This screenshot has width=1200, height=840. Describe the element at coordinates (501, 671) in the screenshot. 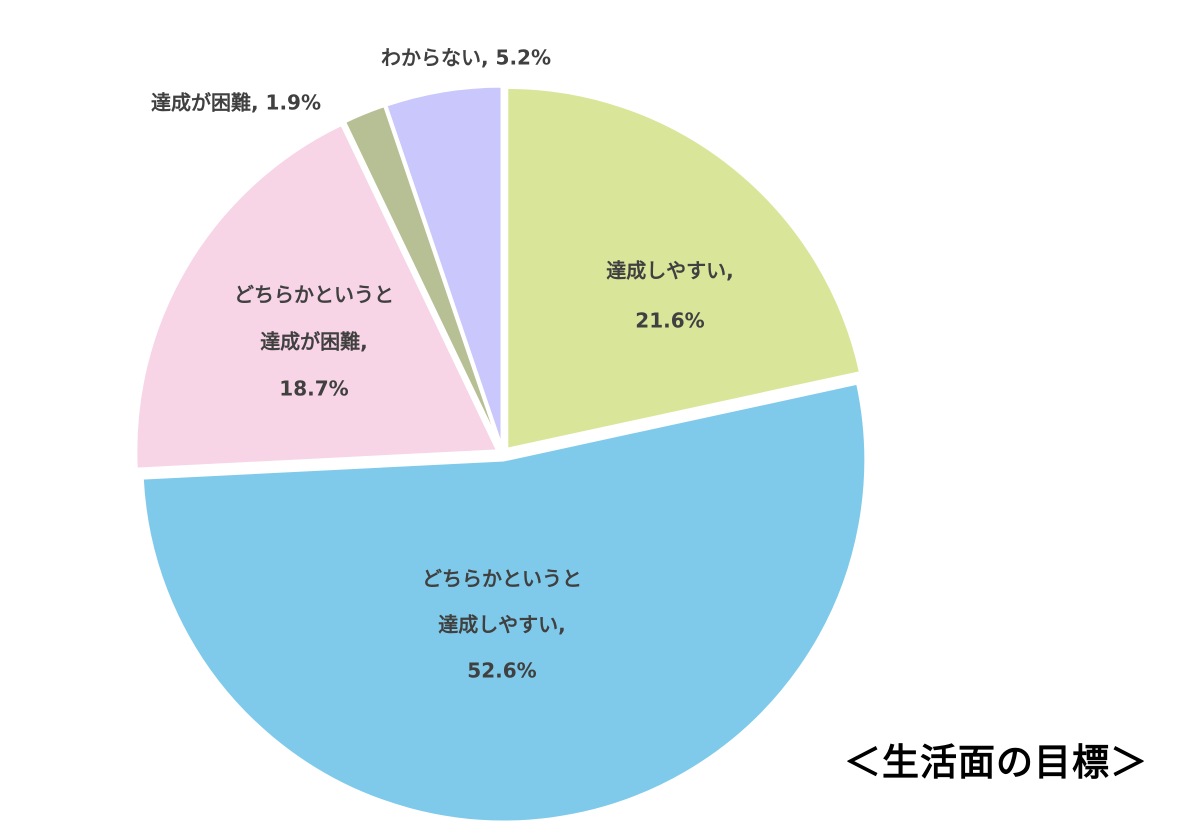

I see `slice-label-2-line-3: 52.6%` at that location.